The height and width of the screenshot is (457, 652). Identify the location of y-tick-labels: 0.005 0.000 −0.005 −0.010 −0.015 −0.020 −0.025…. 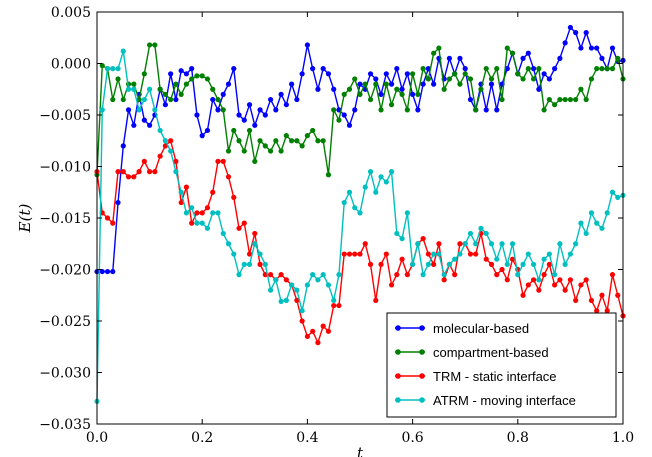
(65, 219).